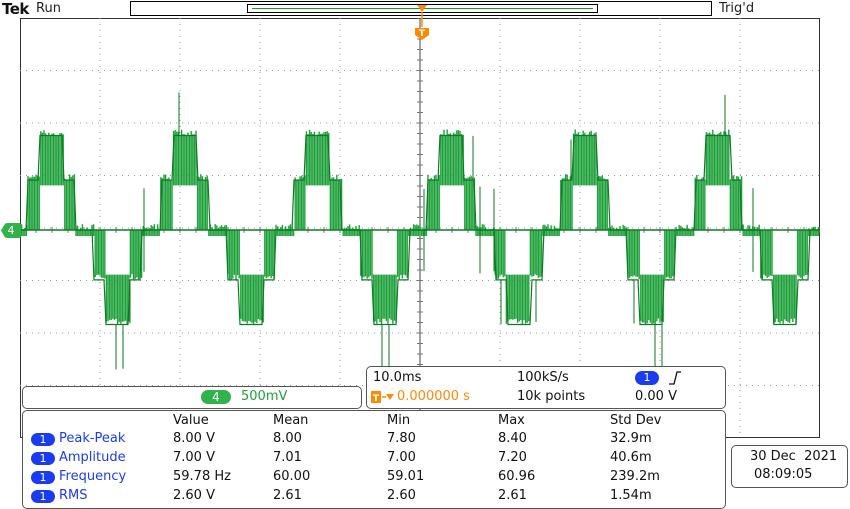 The width and height of the screenshot is (850, 509). What do you see at coordinates (11, 230) in the screenshot?
I see `channel-4-ground-marker: 4` at bounding box center [11, 230].